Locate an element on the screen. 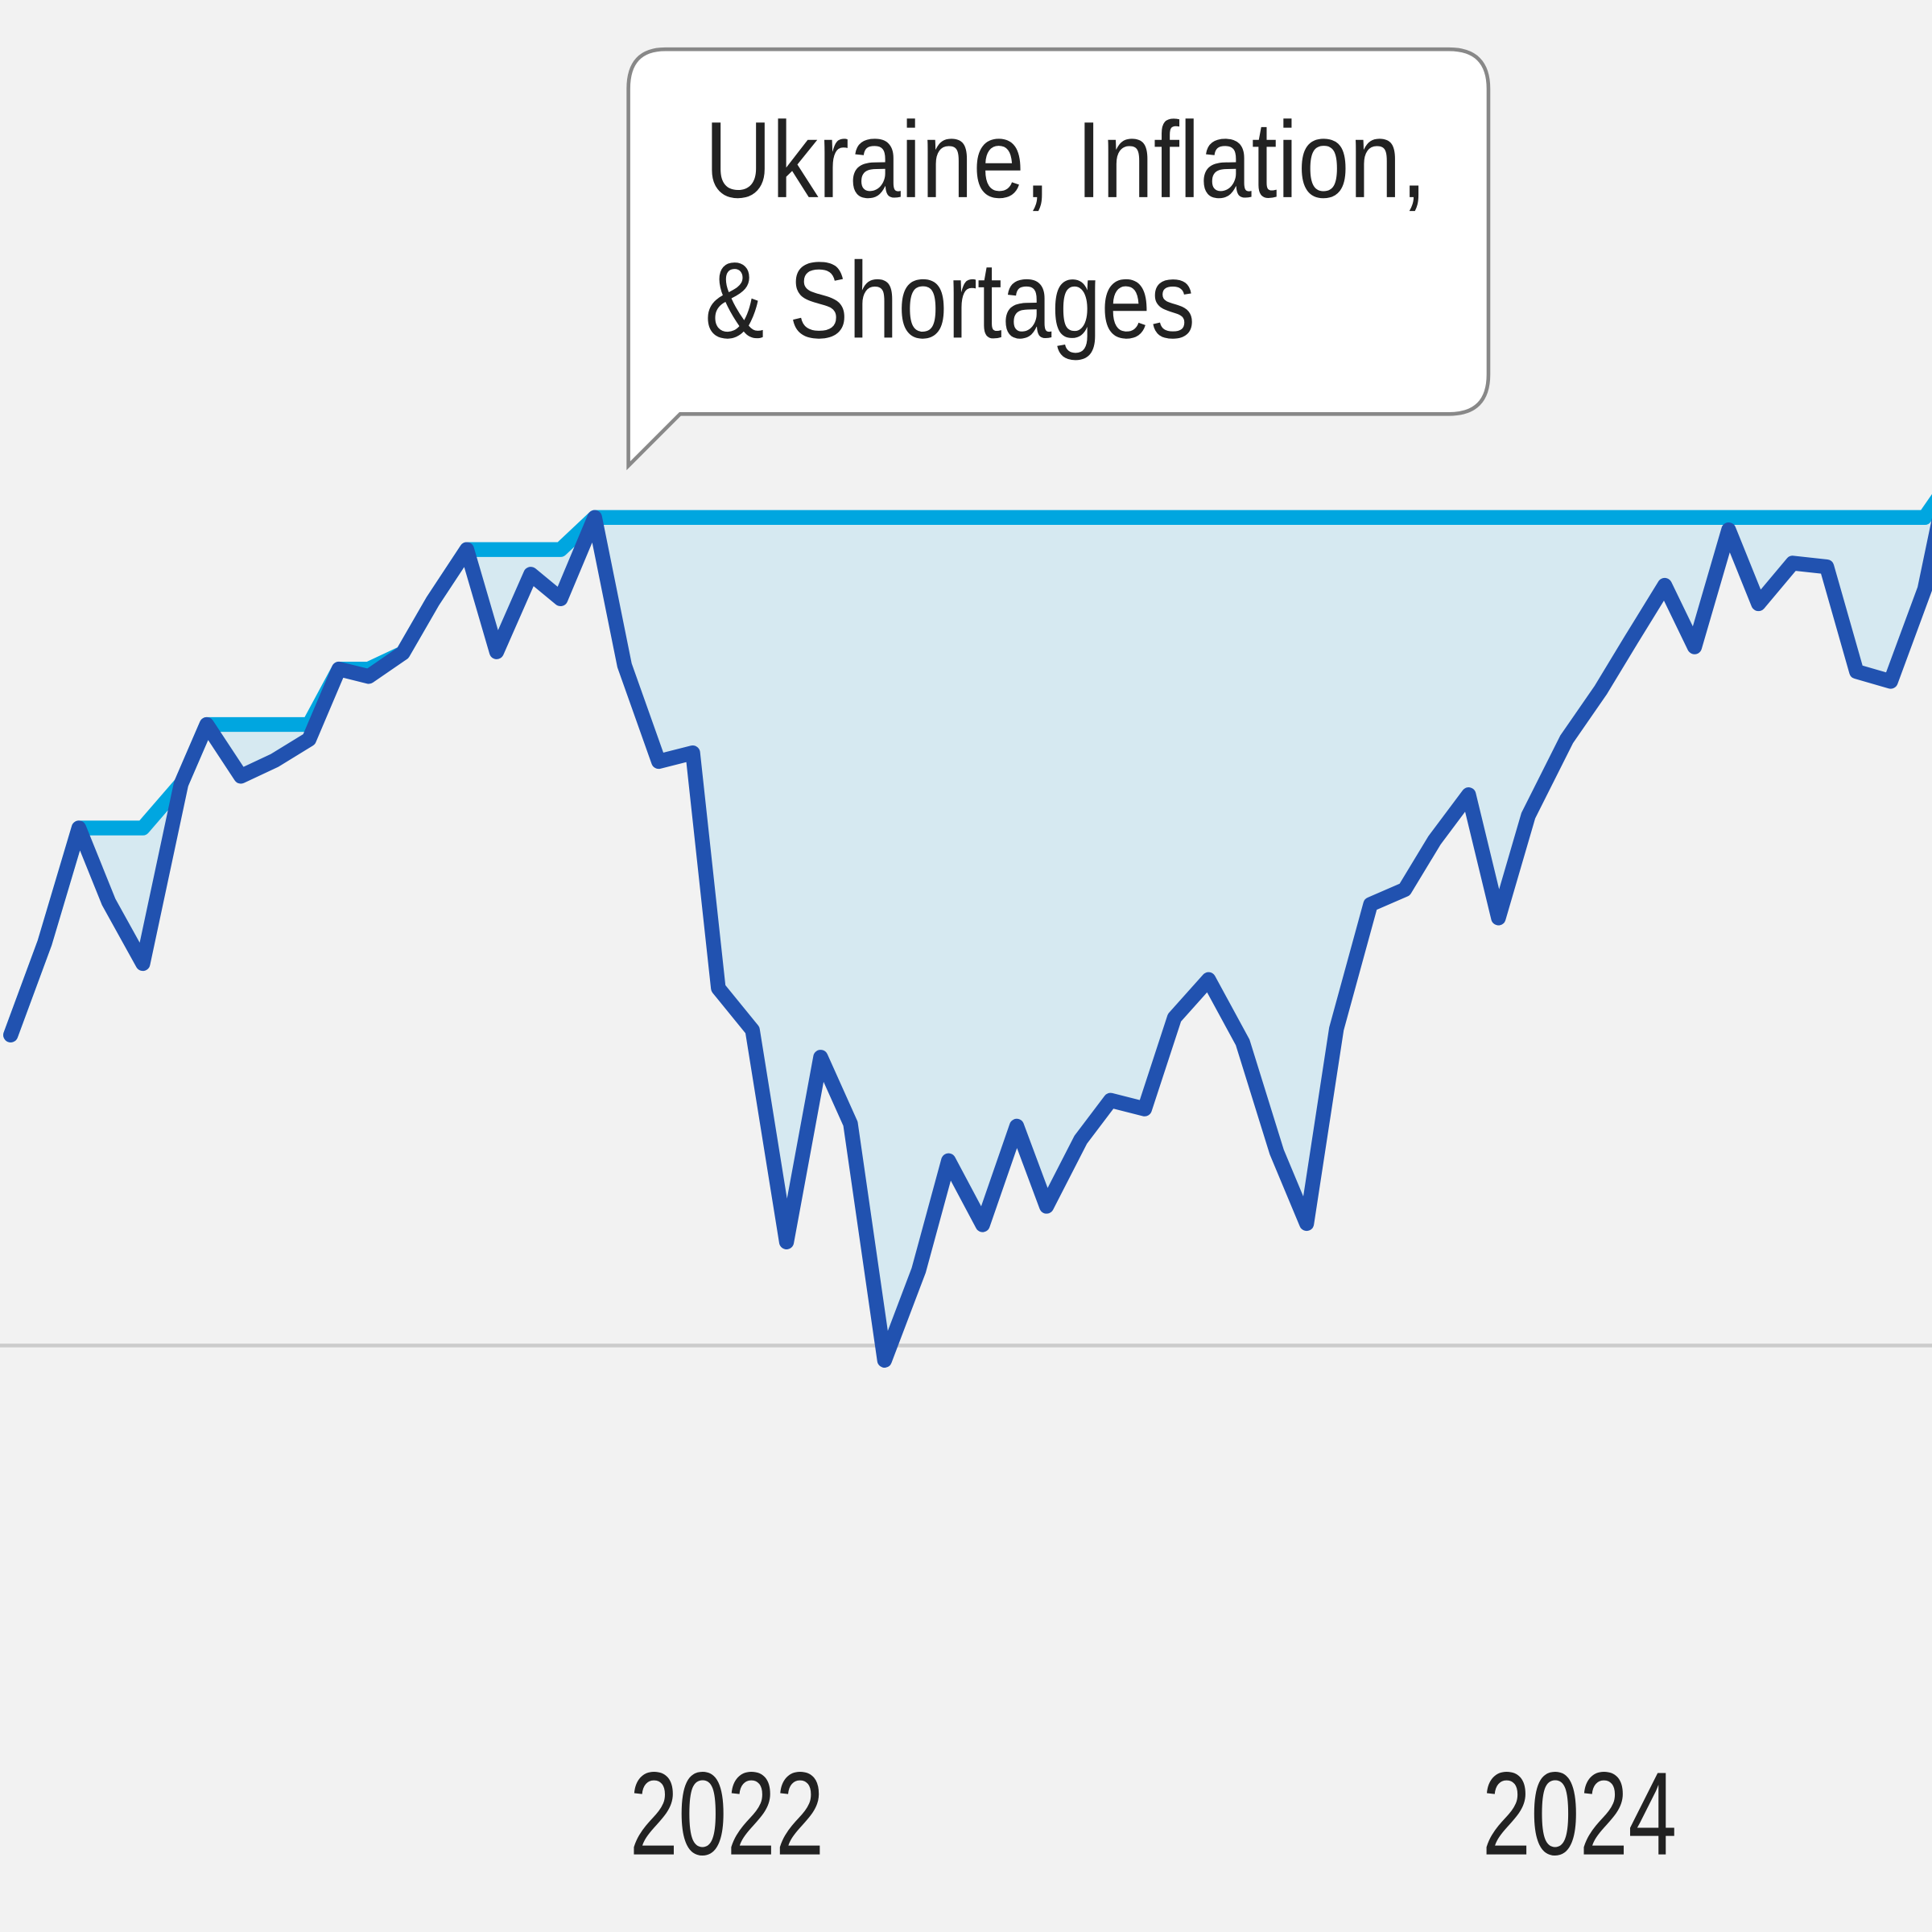  callout-box is located at coordinates (1058, 259).